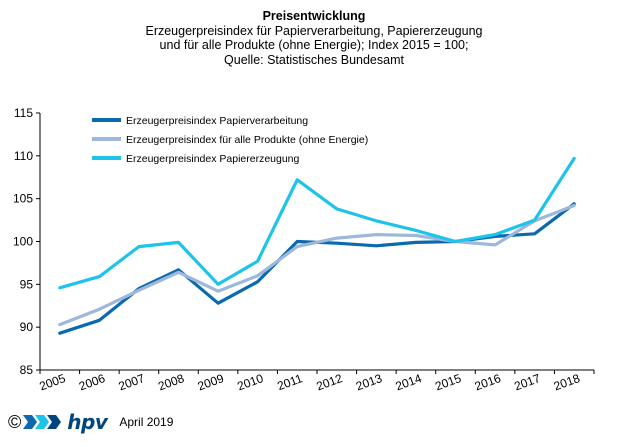  What do you see at coordinates (527, 382) in the screenshot?
I see `x-tick-label: 2017` at bounding box center [527, 382].